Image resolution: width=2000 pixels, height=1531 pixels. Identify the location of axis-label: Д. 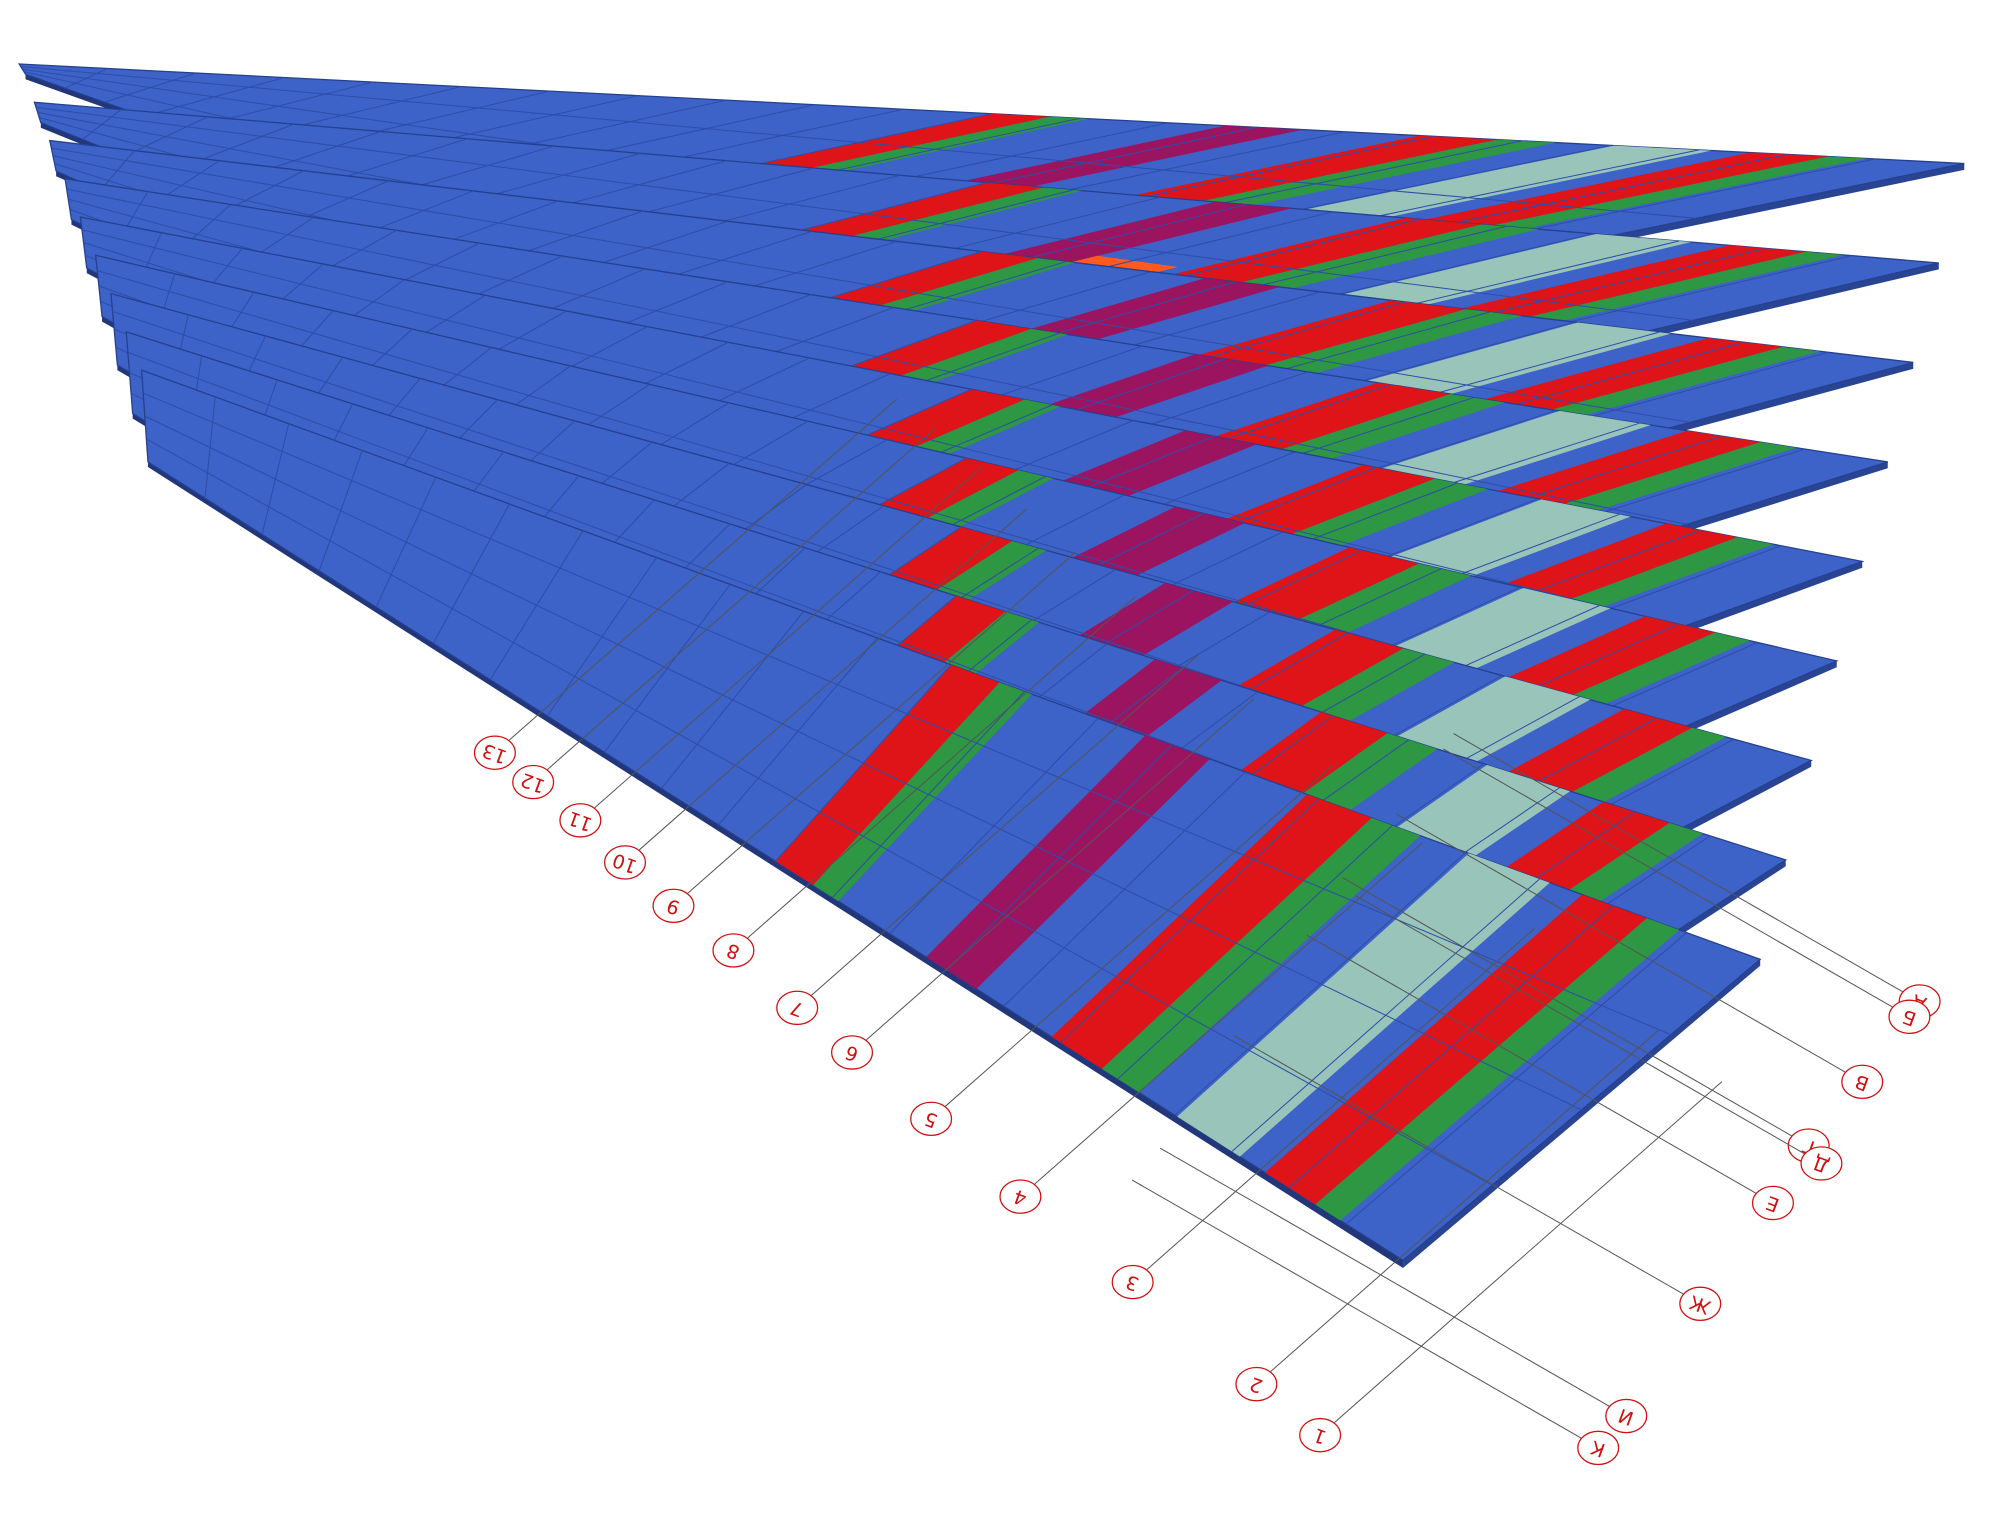
(1821, 1164).